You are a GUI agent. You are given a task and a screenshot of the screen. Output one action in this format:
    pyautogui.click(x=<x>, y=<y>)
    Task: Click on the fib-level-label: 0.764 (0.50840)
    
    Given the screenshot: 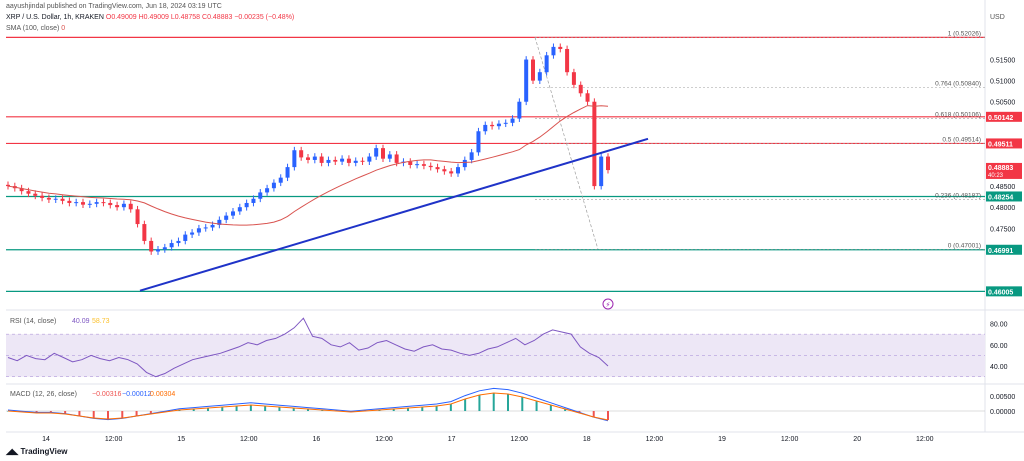 What is the action you would take?
    pyautogui.click(x=958, y=83)
    